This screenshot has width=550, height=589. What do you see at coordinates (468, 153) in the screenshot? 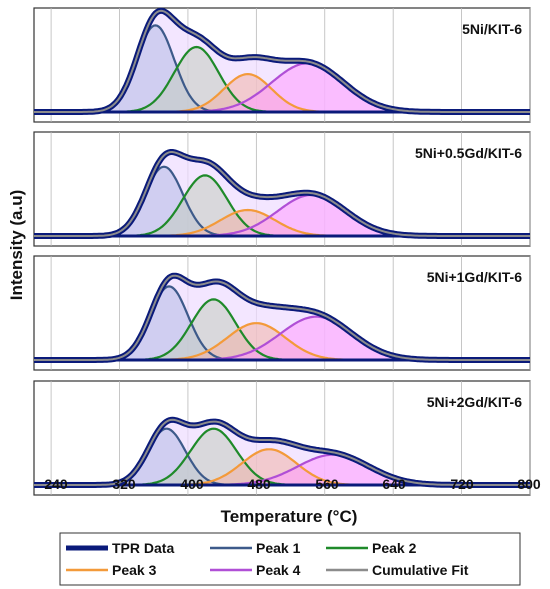
I see `panel-label: 5Ni+0.5Gd/KIT-6` at bounding box center [468, 153].